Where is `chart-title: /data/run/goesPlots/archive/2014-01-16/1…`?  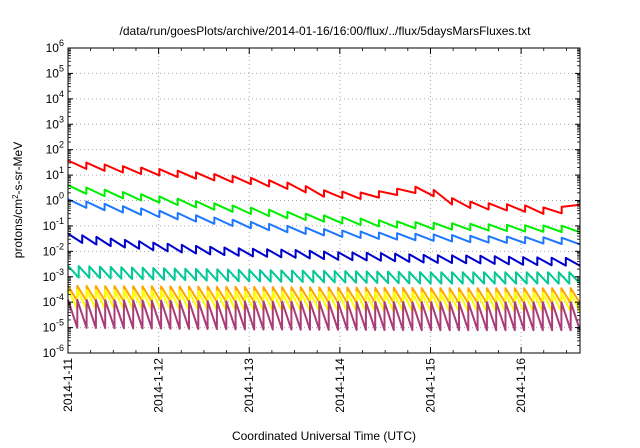 chart-title: /data/run/goesPlots/archive/2014-01-16/1… is located at coordinates (326, 31).